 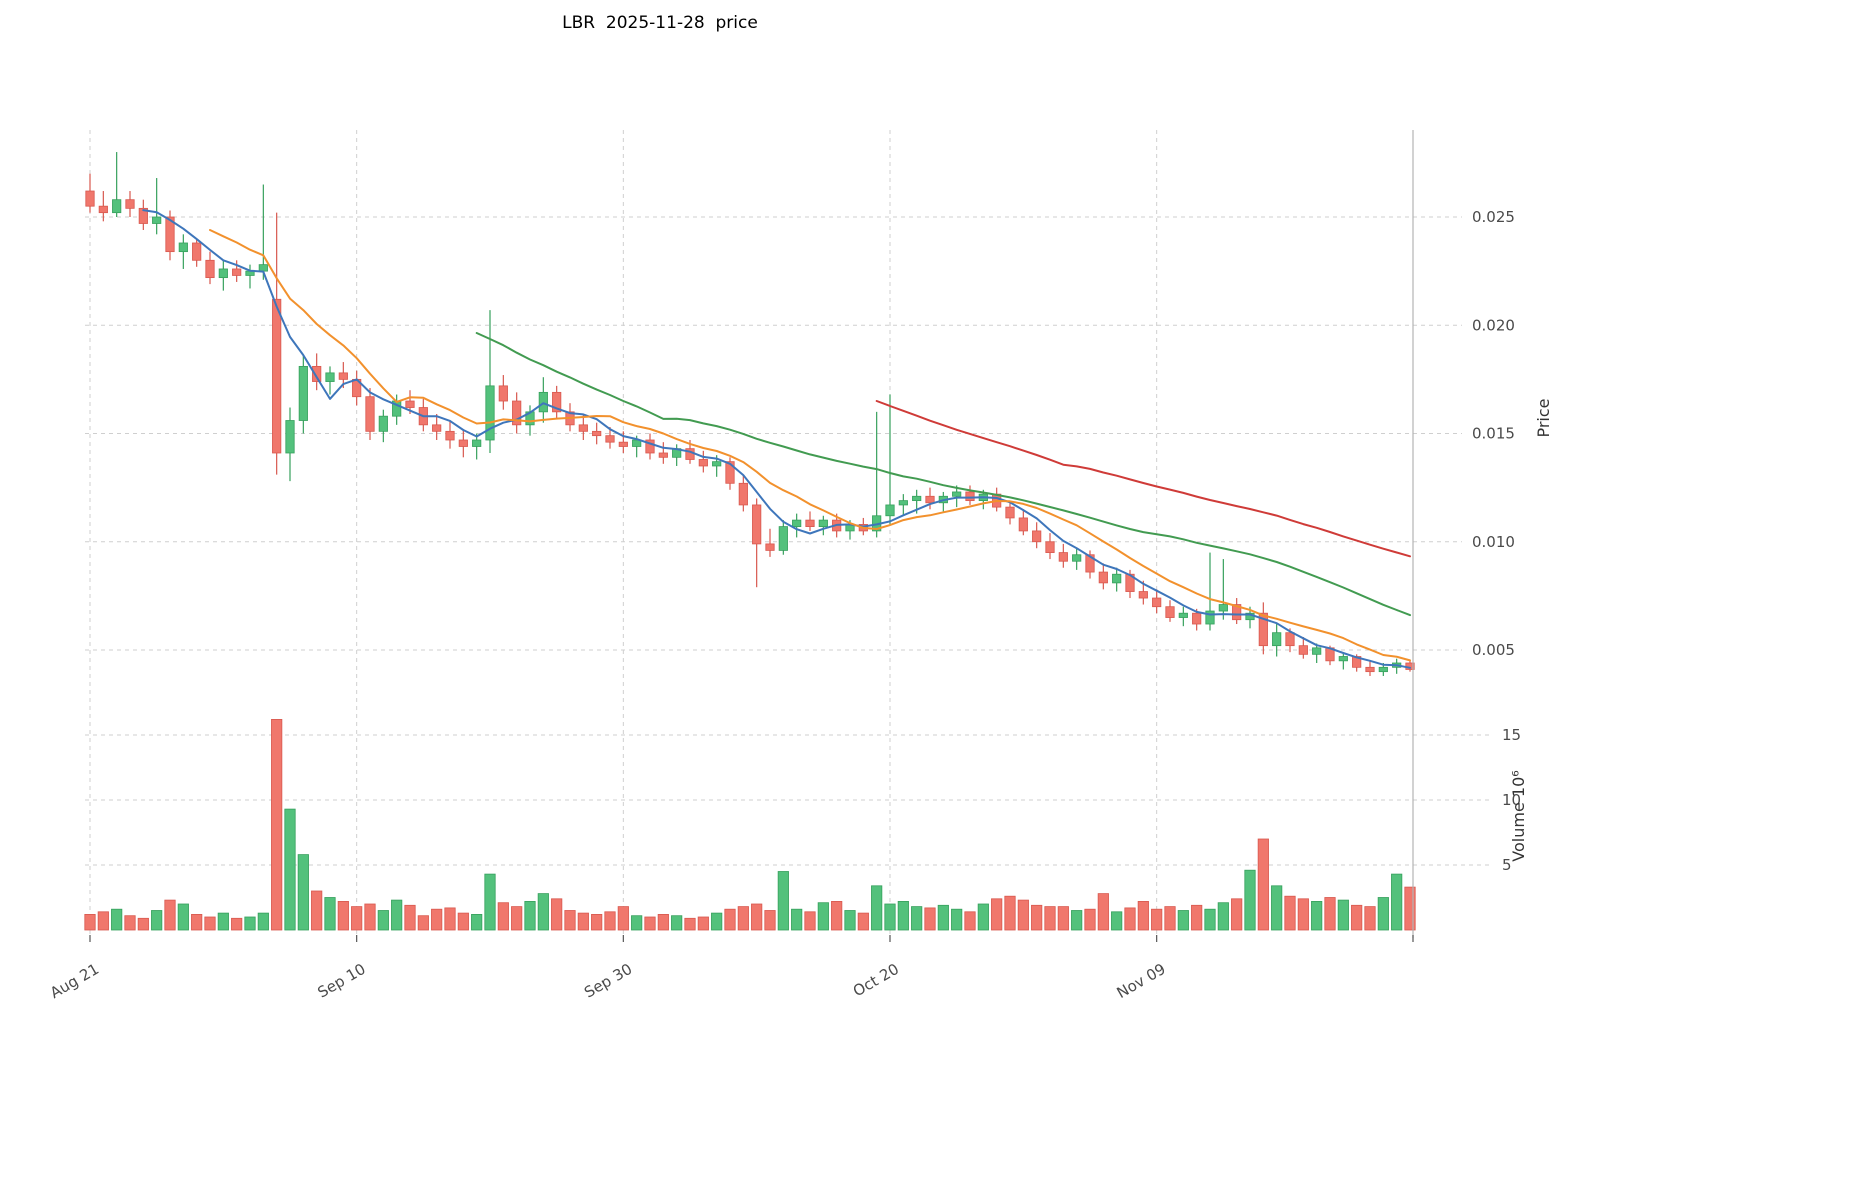 I want to click on price-tick-label: 0.010, so click(x=1493, y=542).